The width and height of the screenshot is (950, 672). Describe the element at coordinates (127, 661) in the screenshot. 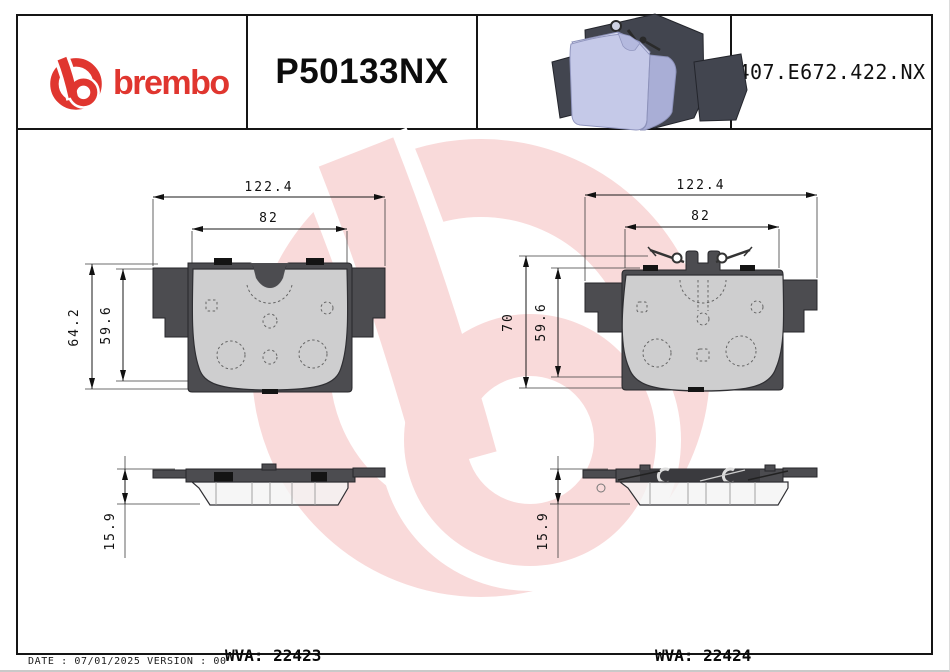

I see `date-version-line: DATE : 07/01/2025 VERSION : 00` at that location.